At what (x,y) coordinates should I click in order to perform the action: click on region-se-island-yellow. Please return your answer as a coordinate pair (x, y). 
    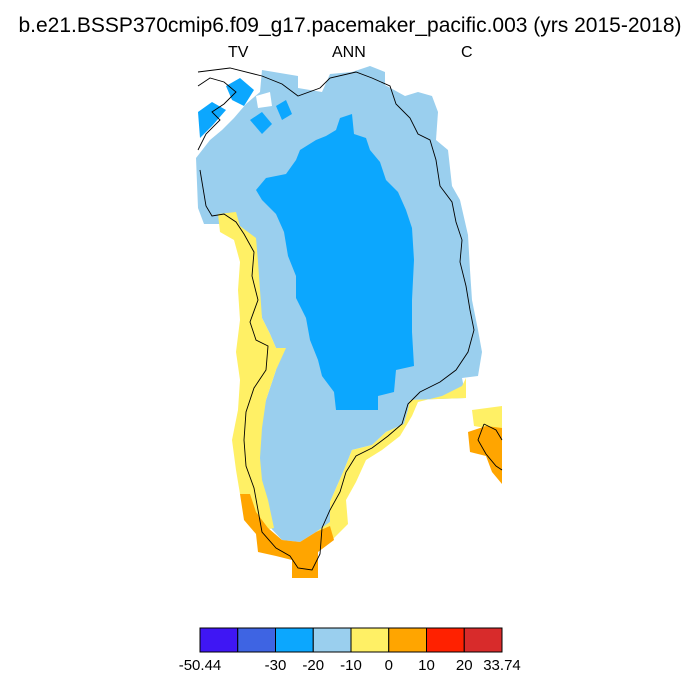
    Looking at the image, I should click on (487, 418).